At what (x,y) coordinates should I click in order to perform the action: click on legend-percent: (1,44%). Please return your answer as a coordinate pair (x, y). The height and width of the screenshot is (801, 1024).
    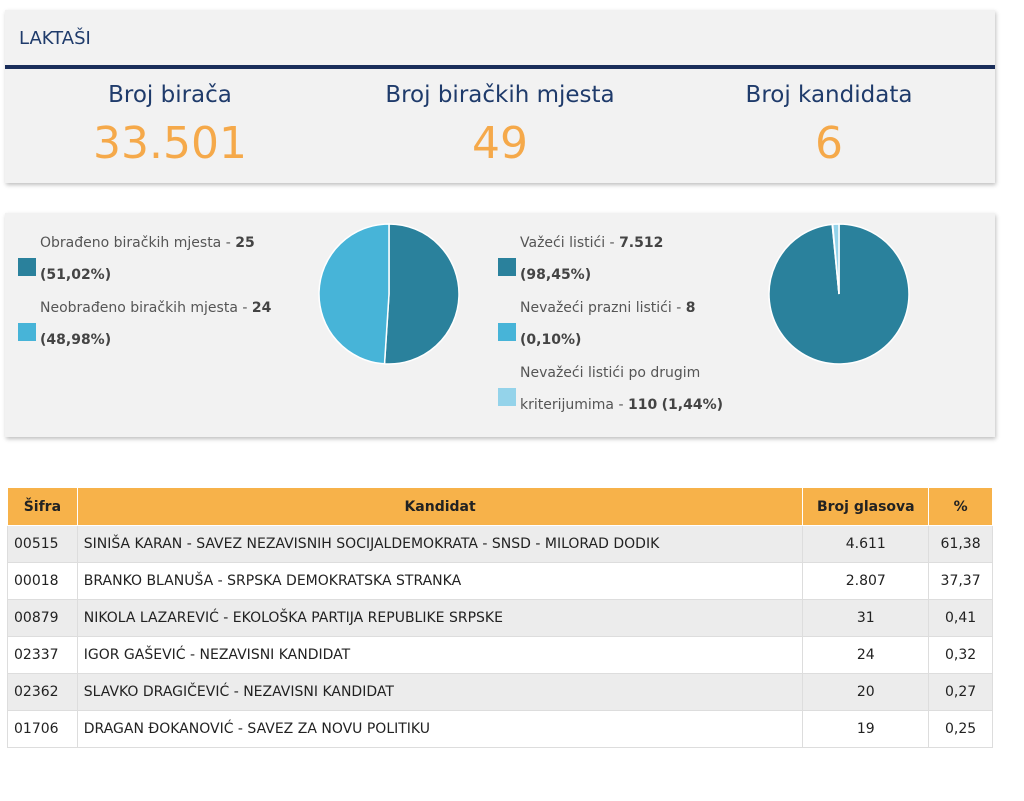
    Looking at the image, I should click on (692, 405).